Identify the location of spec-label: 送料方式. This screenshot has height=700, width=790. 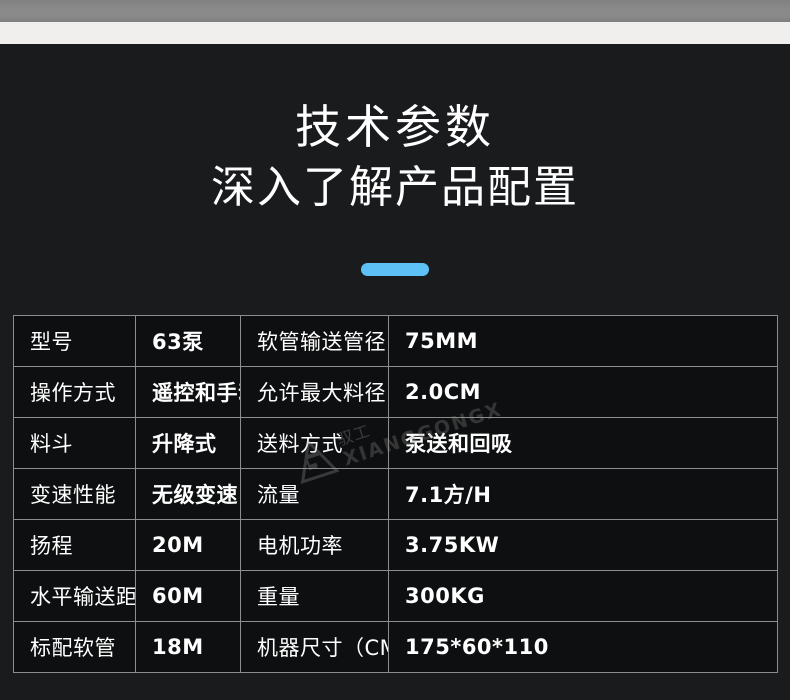
(314, 443).